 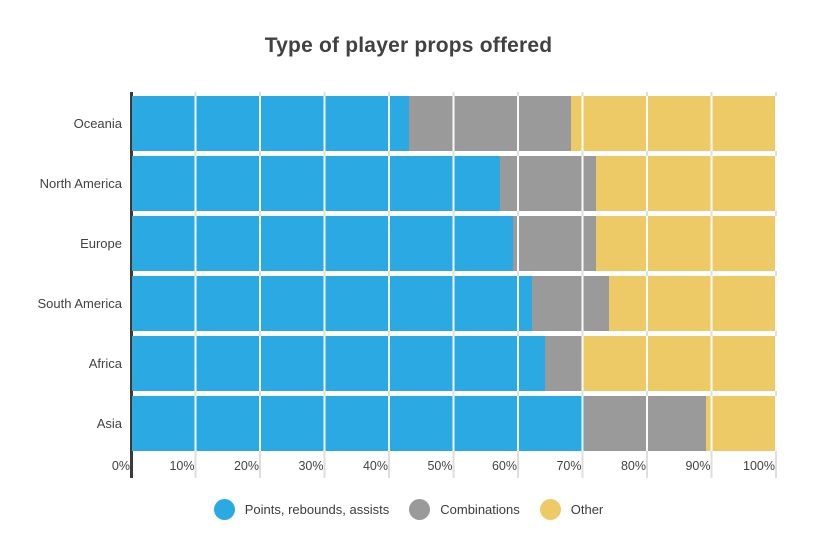 What do you see at coordinates (120, 466) in the screenshot?
I see `x-tick-label: 0%` at bounding box center [120, 466].